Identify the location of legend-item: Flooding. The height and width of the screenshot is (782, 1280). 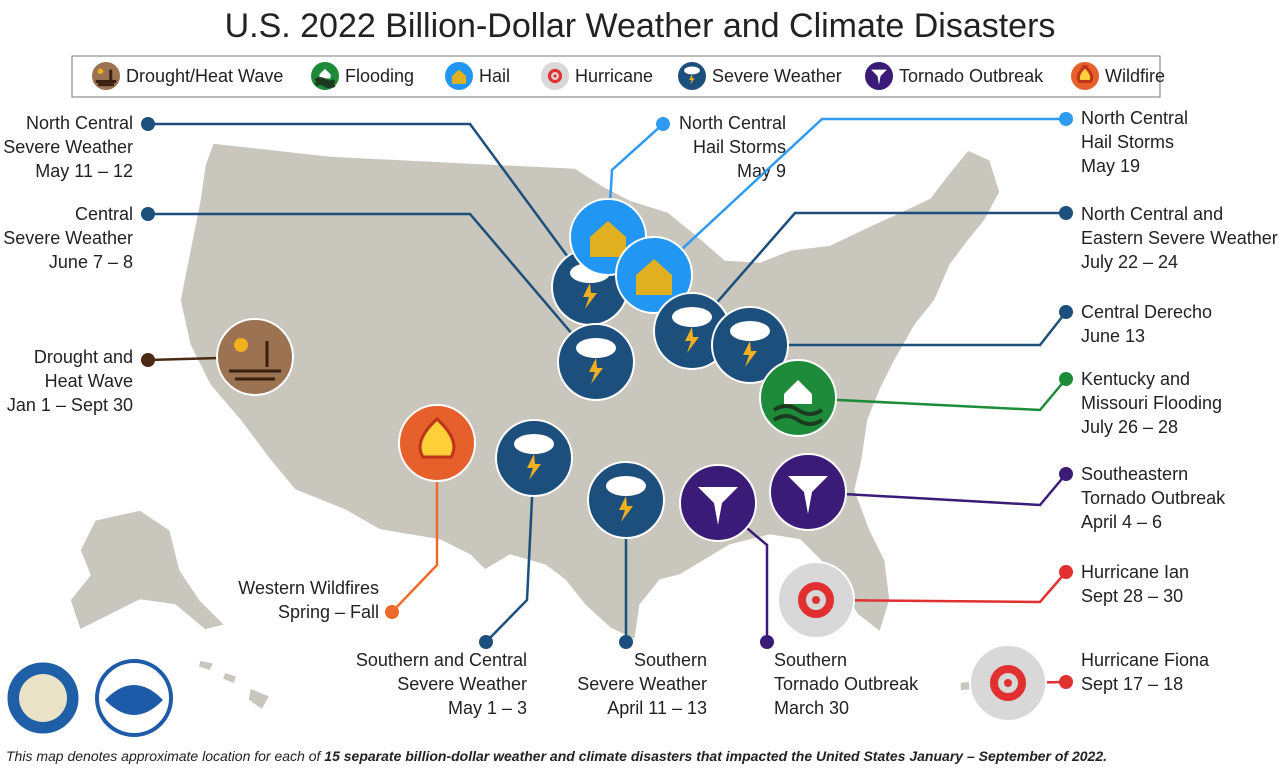
(361, 76).